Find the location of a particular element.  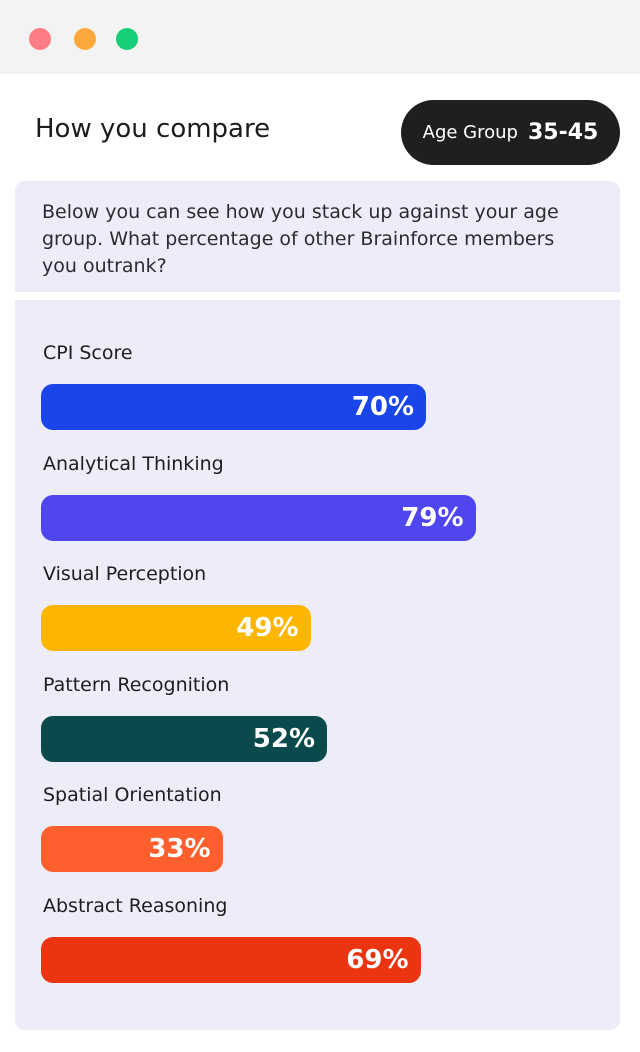

category-label: Abstract Reasoning is located at coordinates (135, 905).